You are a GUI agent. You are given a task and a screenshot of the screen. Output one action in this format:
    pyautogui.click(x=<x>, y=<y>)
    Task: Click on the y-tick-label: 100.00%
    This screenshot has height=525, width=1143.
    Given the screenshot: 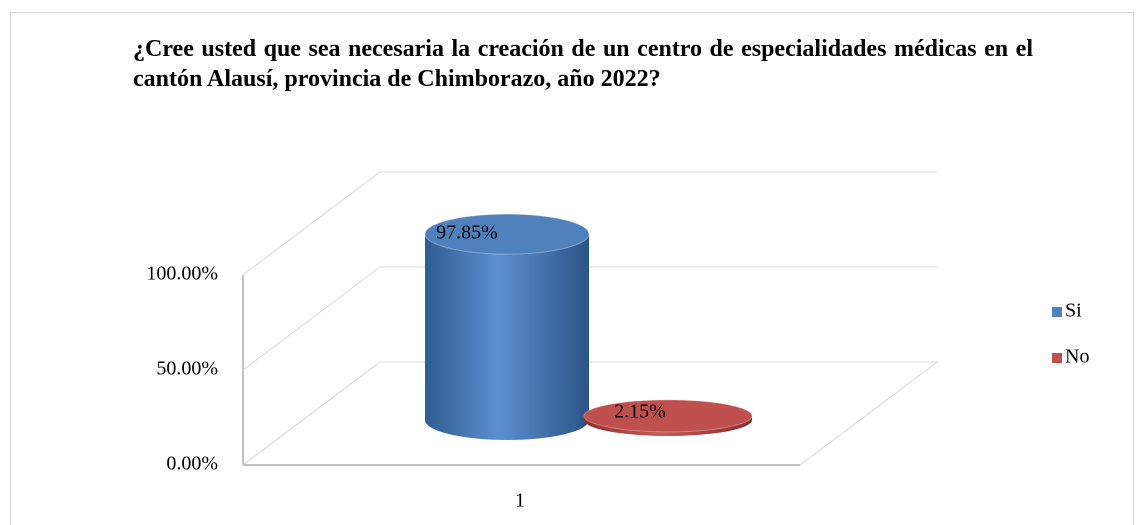 What is the action you would take?
    pyautogui.click(x=182, y=274)
    